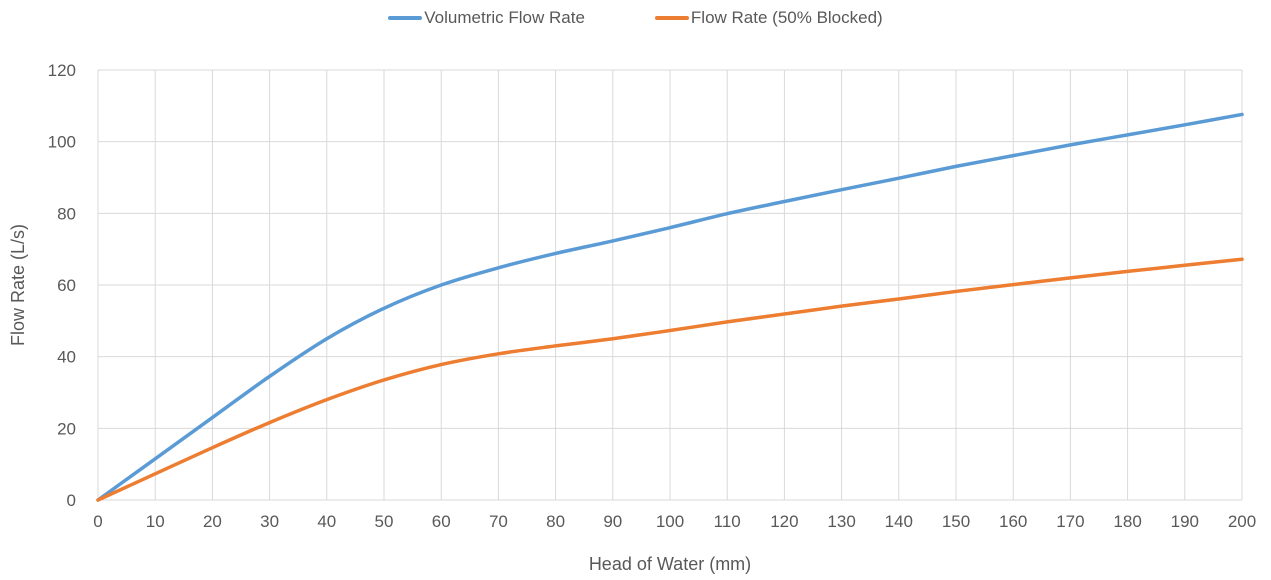 The height and width of the screenshot is (580, 1271). Describe the element at coordinates (62, 70) in the screenshot. I see `y-tick-label-6: 120` at that location.